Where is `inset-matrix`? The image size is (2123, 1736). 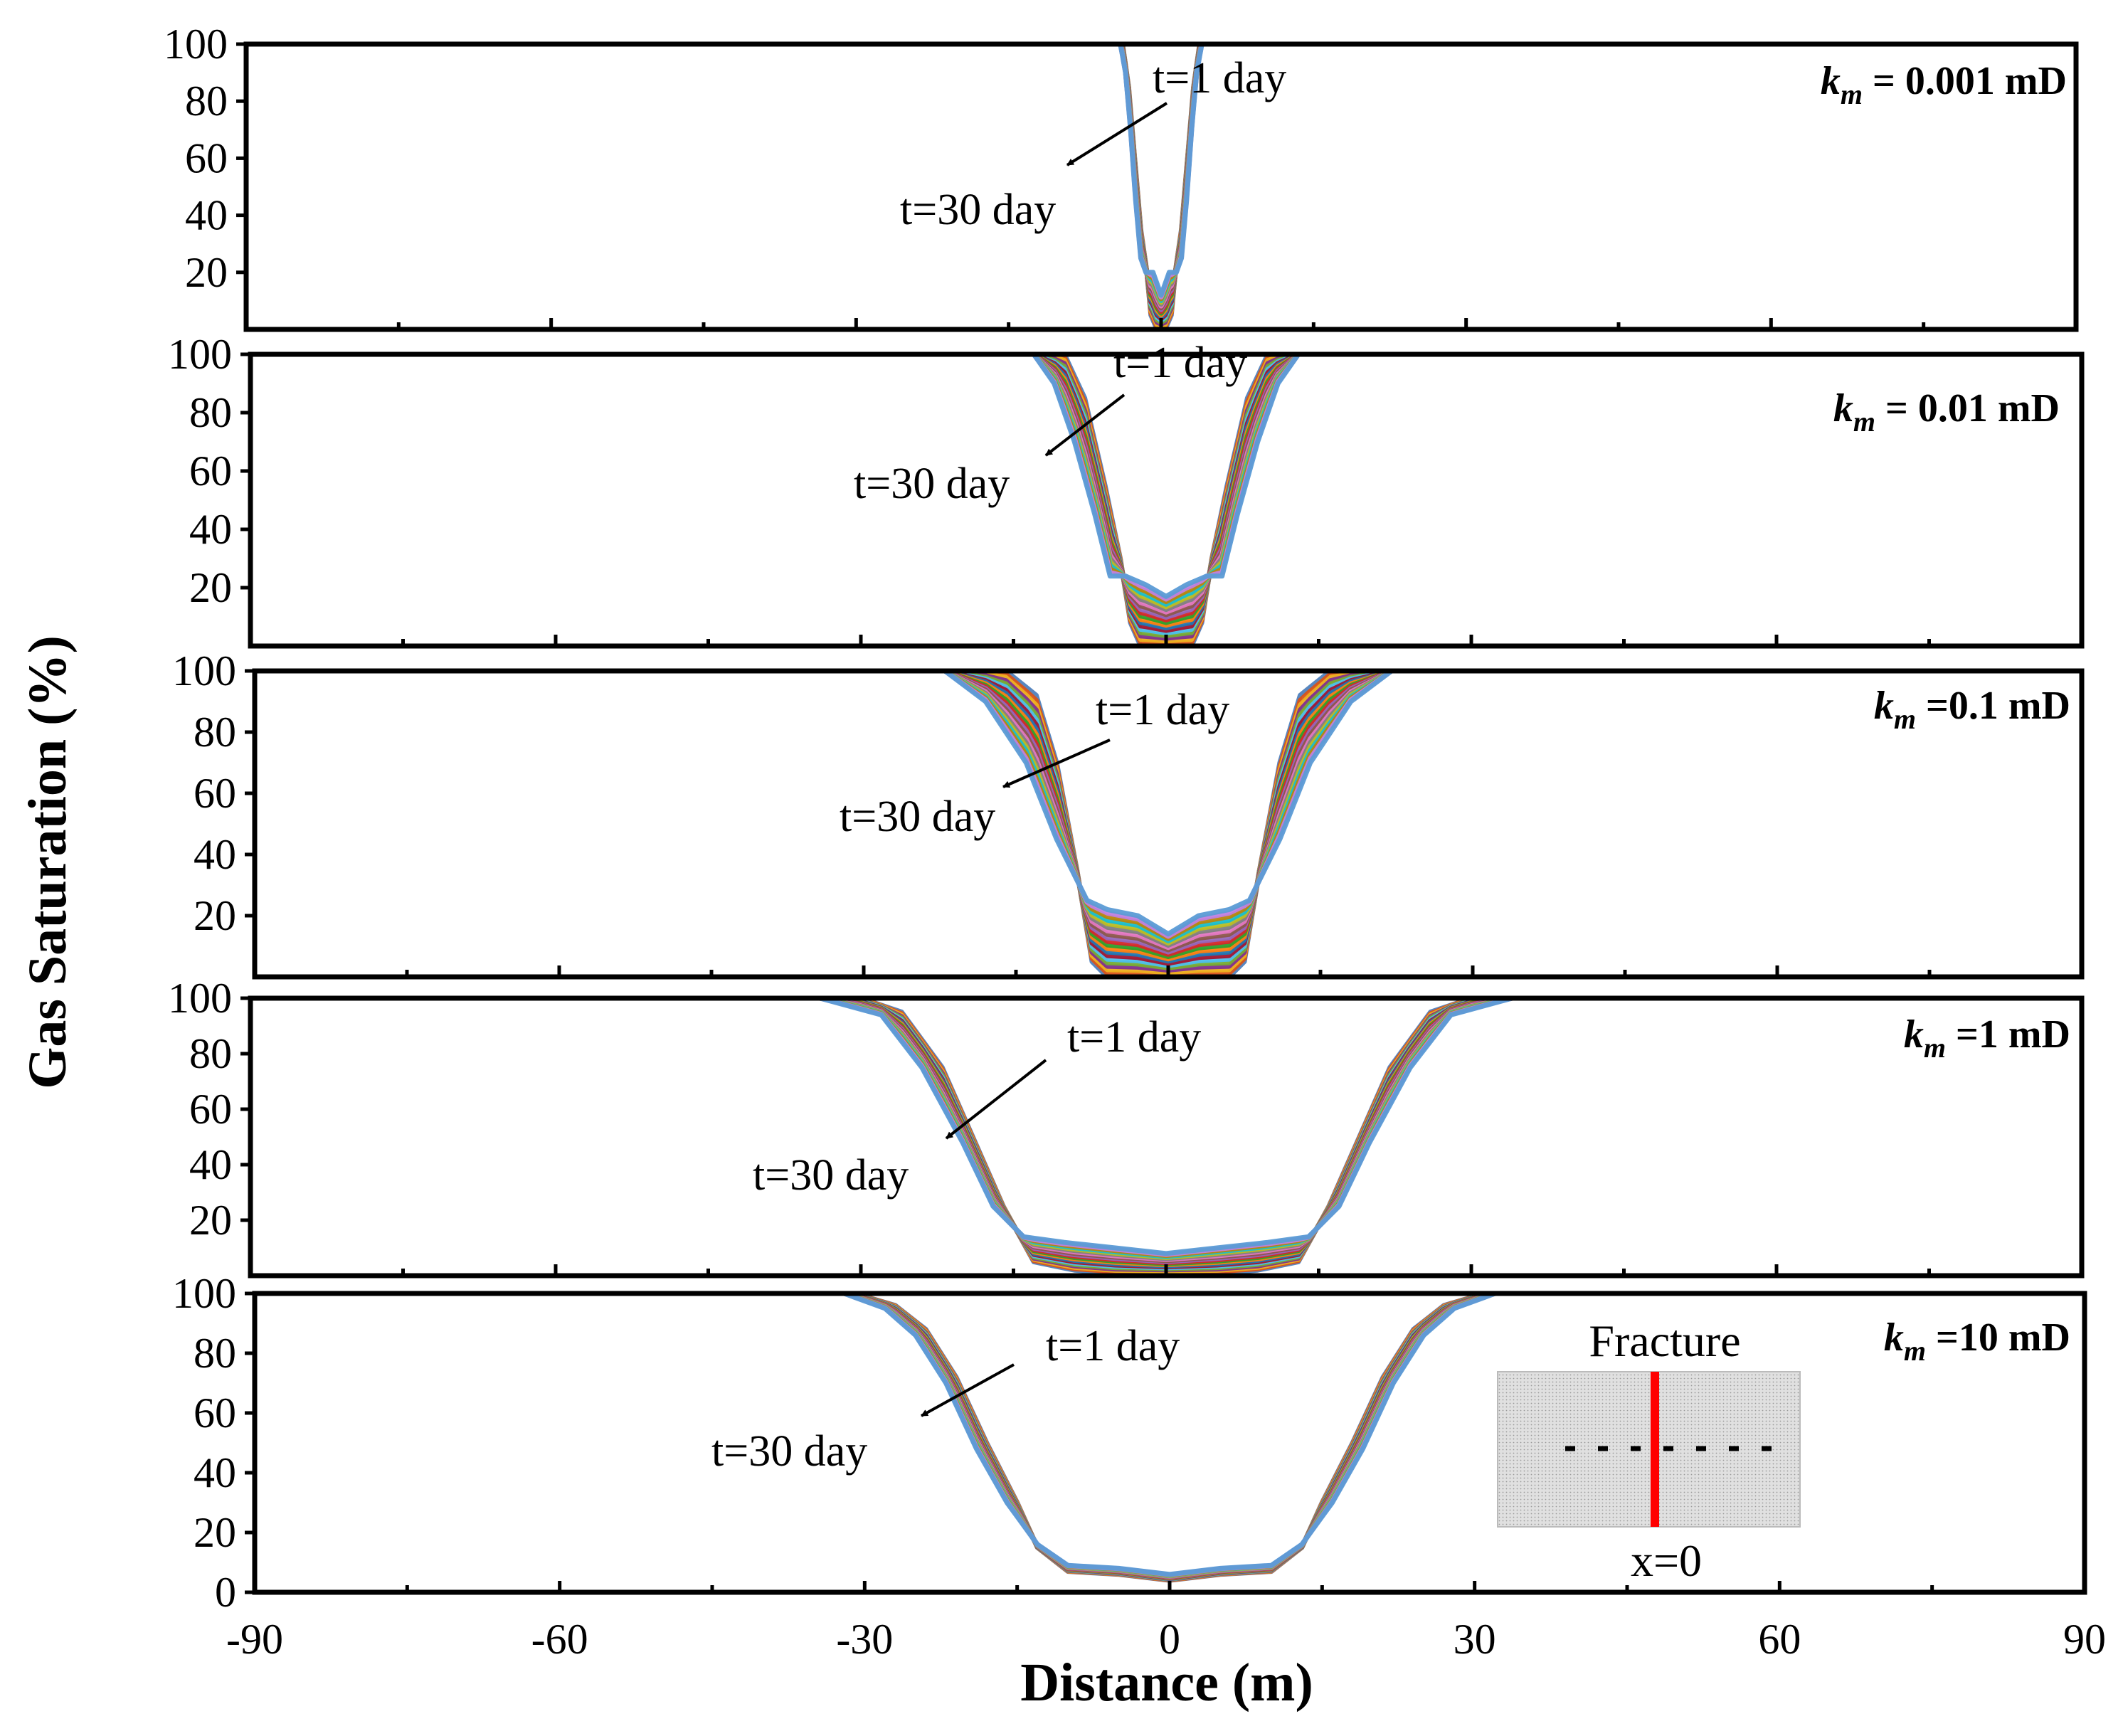
inset-matrix is located at coordinates (1649, 1449).